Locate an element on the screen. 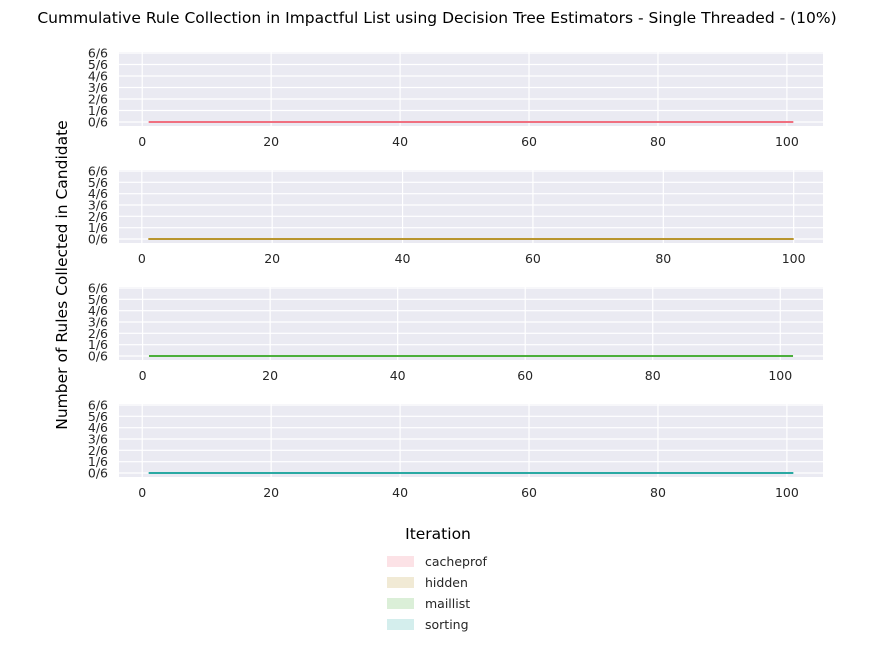 This screenshot has width=876, height=648. subplot-maillist: 20 40 60 80 100 0 0/61/62/63/64/65/66/6 is located at coordinates (455, 332).